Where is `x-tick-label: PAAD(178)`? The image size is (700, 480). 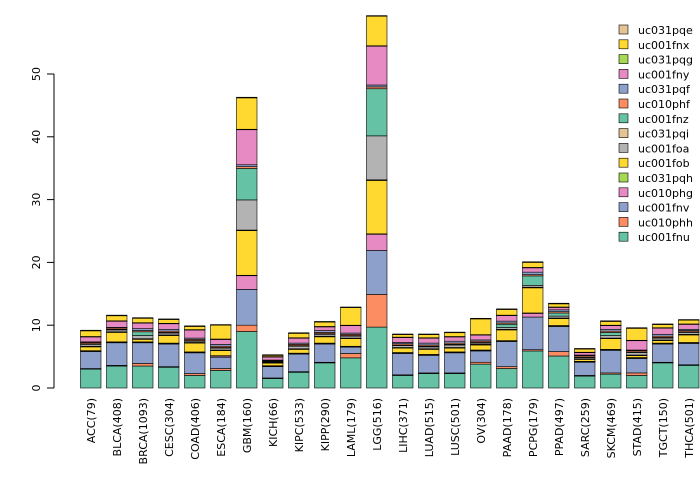 x-tick-label: PAAD(178) is located at coordinates (507, 427).